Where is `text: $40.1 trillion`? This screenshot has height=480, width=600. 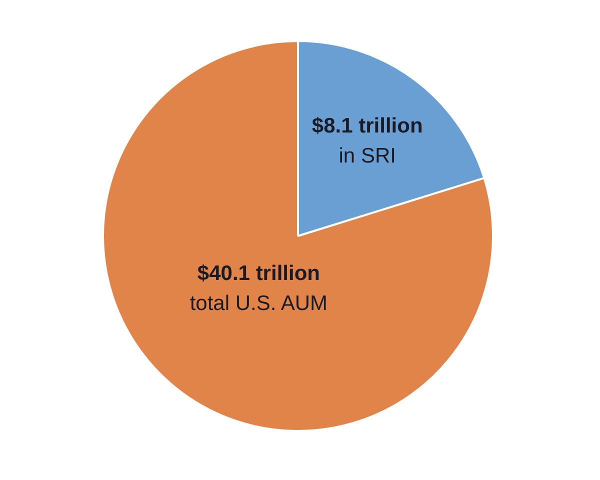
text: $40.1 trillion is located at coordinates (258, 274).